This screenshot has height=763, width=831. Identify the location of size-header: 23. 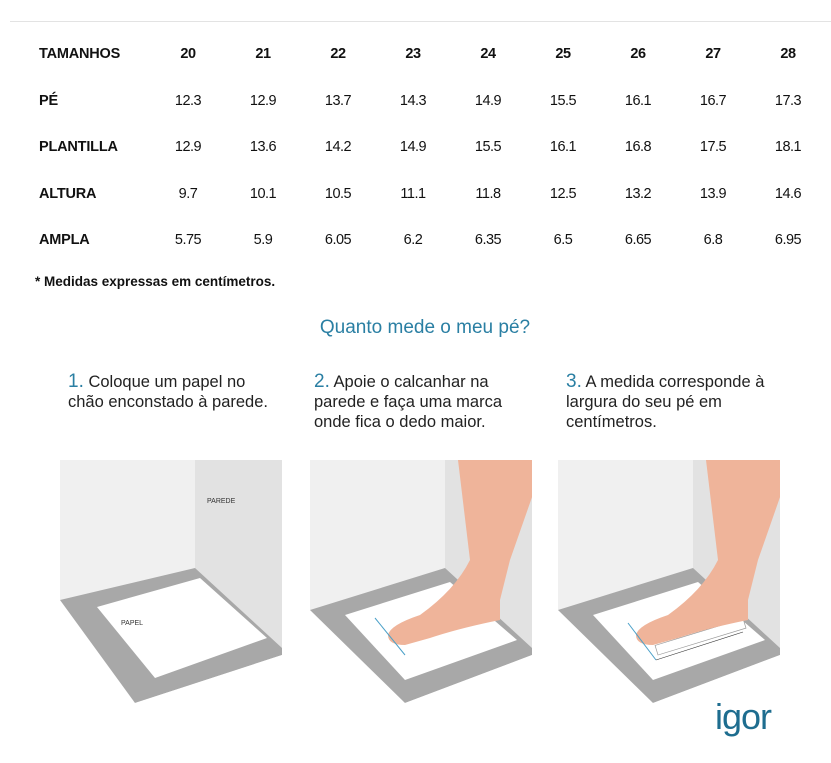
(413, 54).